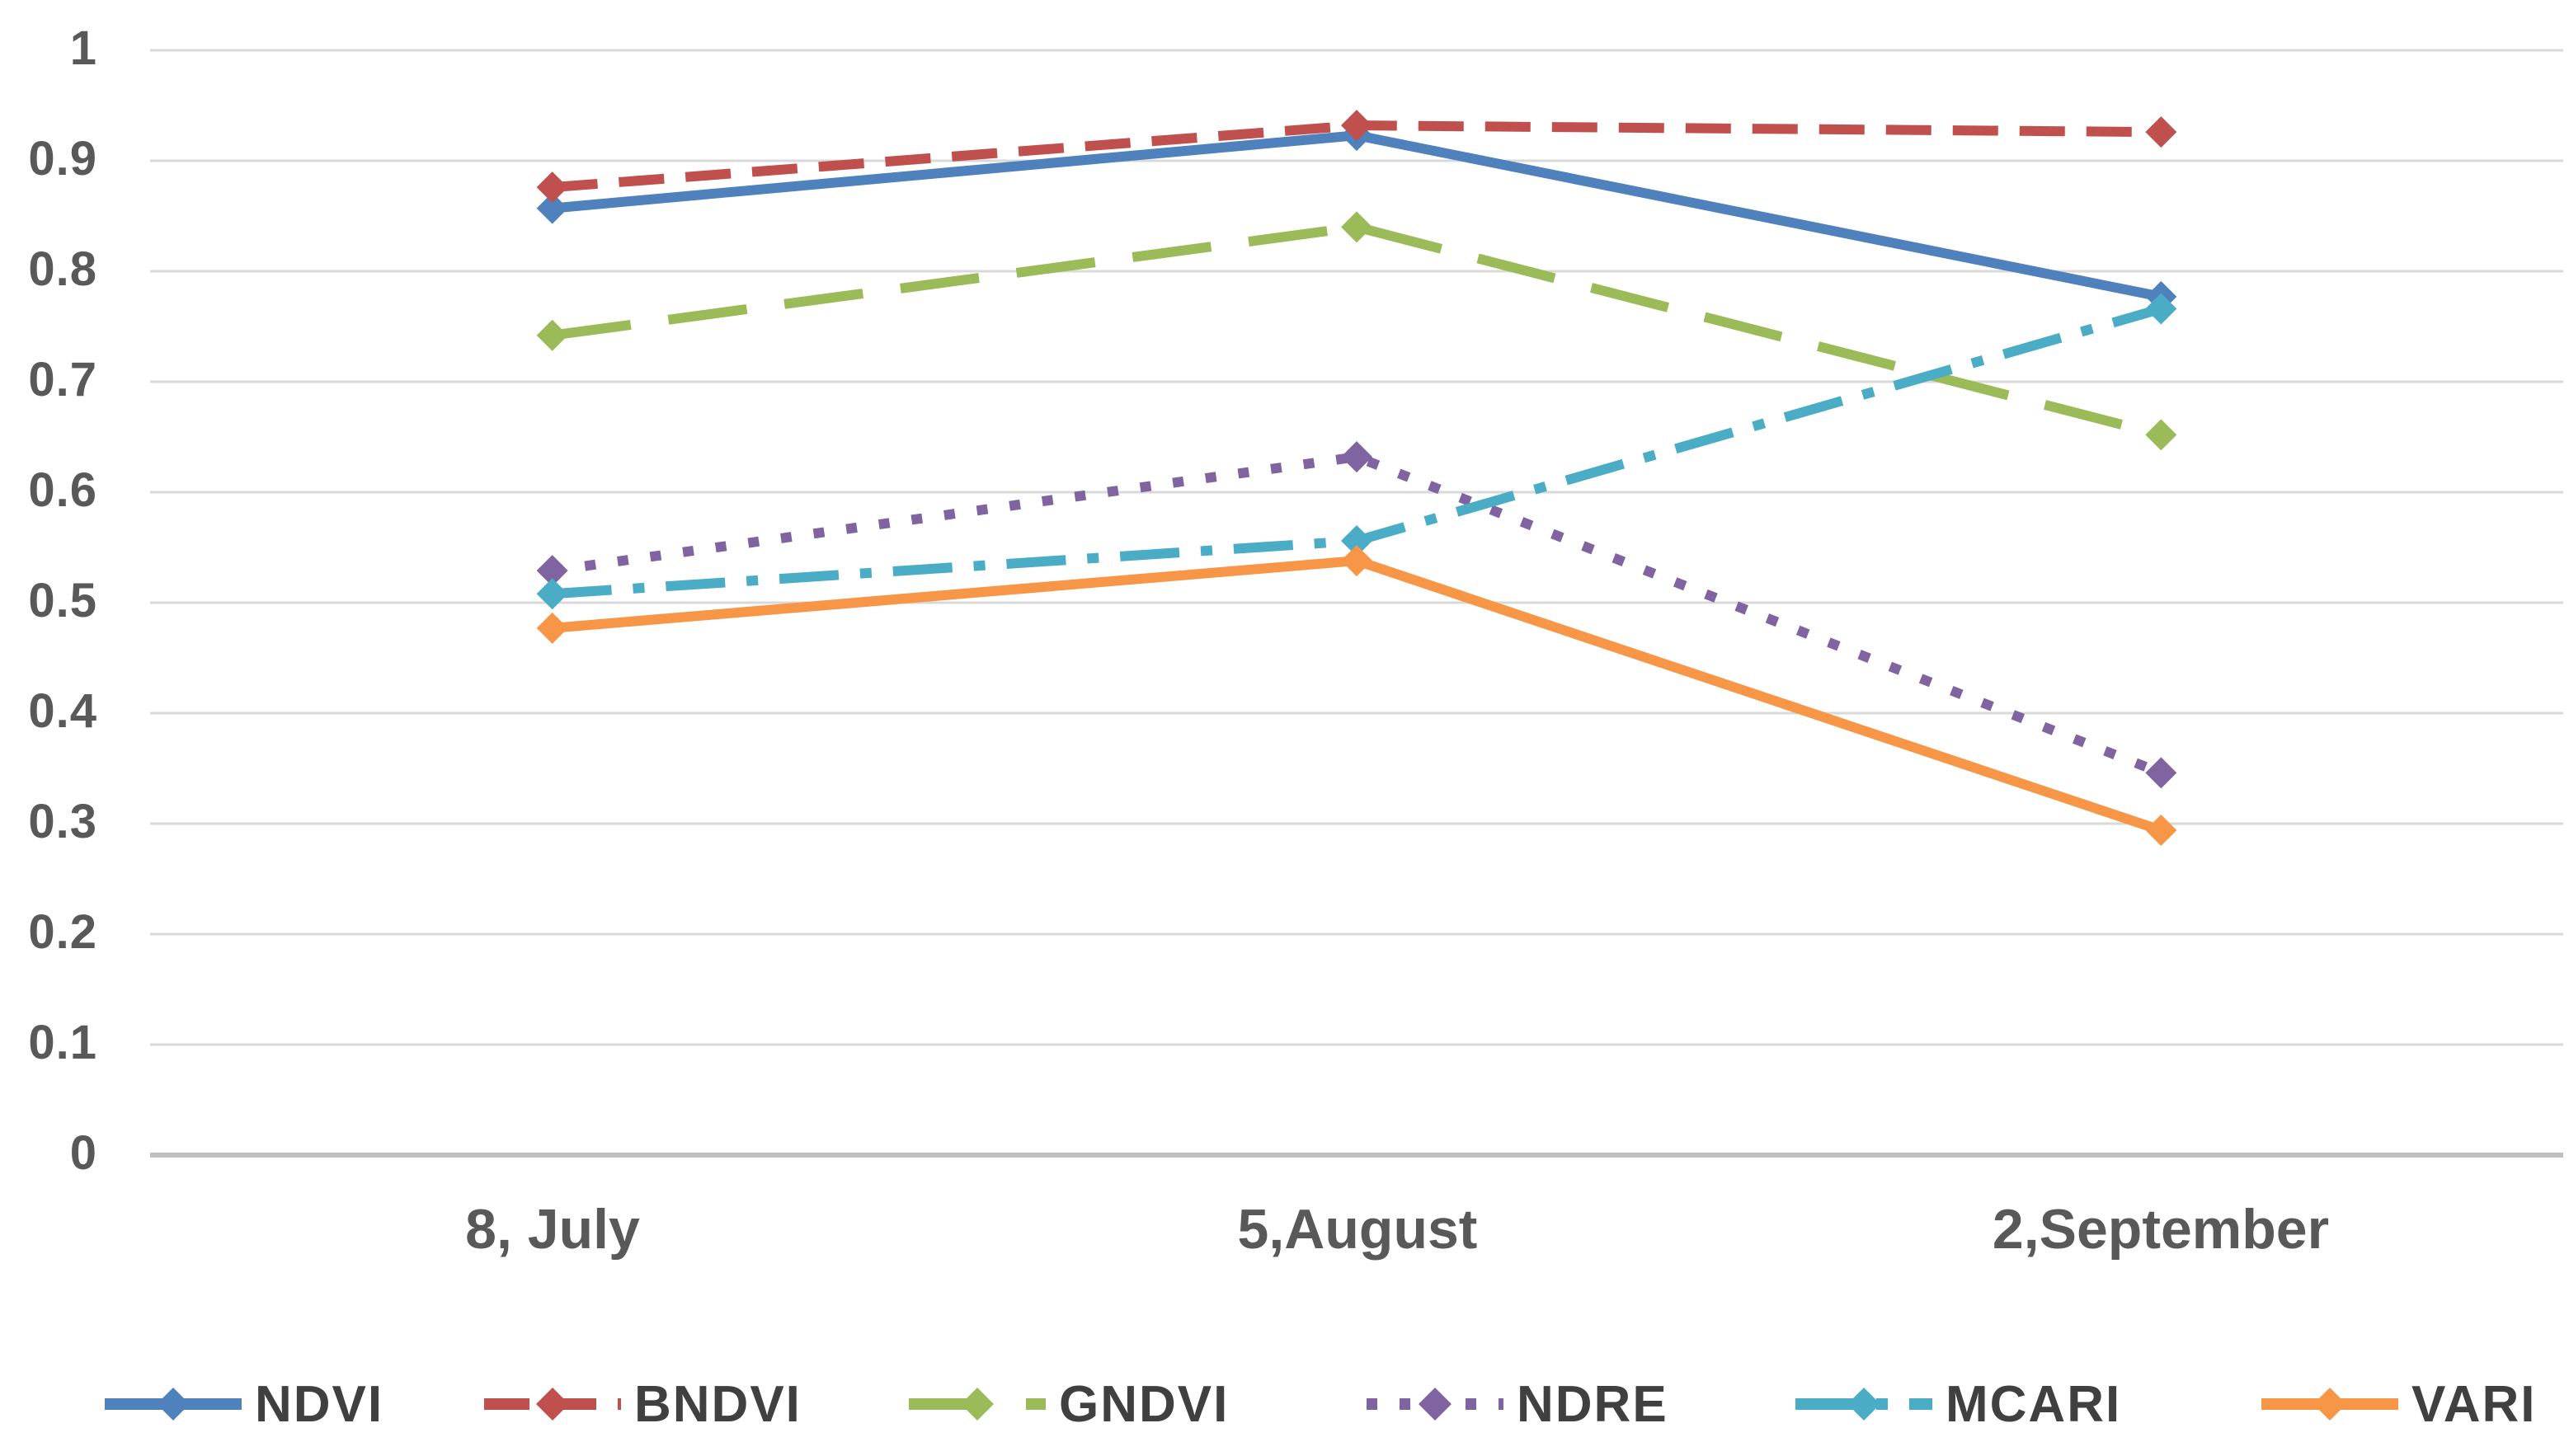  Describe the element at coordinates (718, 1404) in the screenshot. I see `legend-label-bndvi: BNDVI` at that location.